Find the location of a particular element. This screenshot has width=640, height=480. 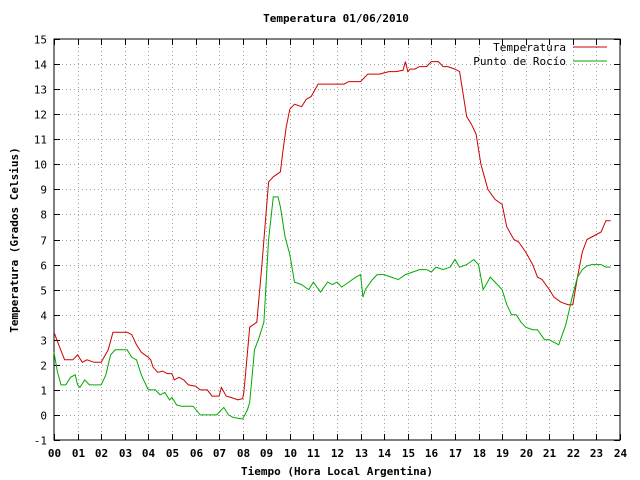

x-tick-label: 07 is located at coordinates (219, 453).